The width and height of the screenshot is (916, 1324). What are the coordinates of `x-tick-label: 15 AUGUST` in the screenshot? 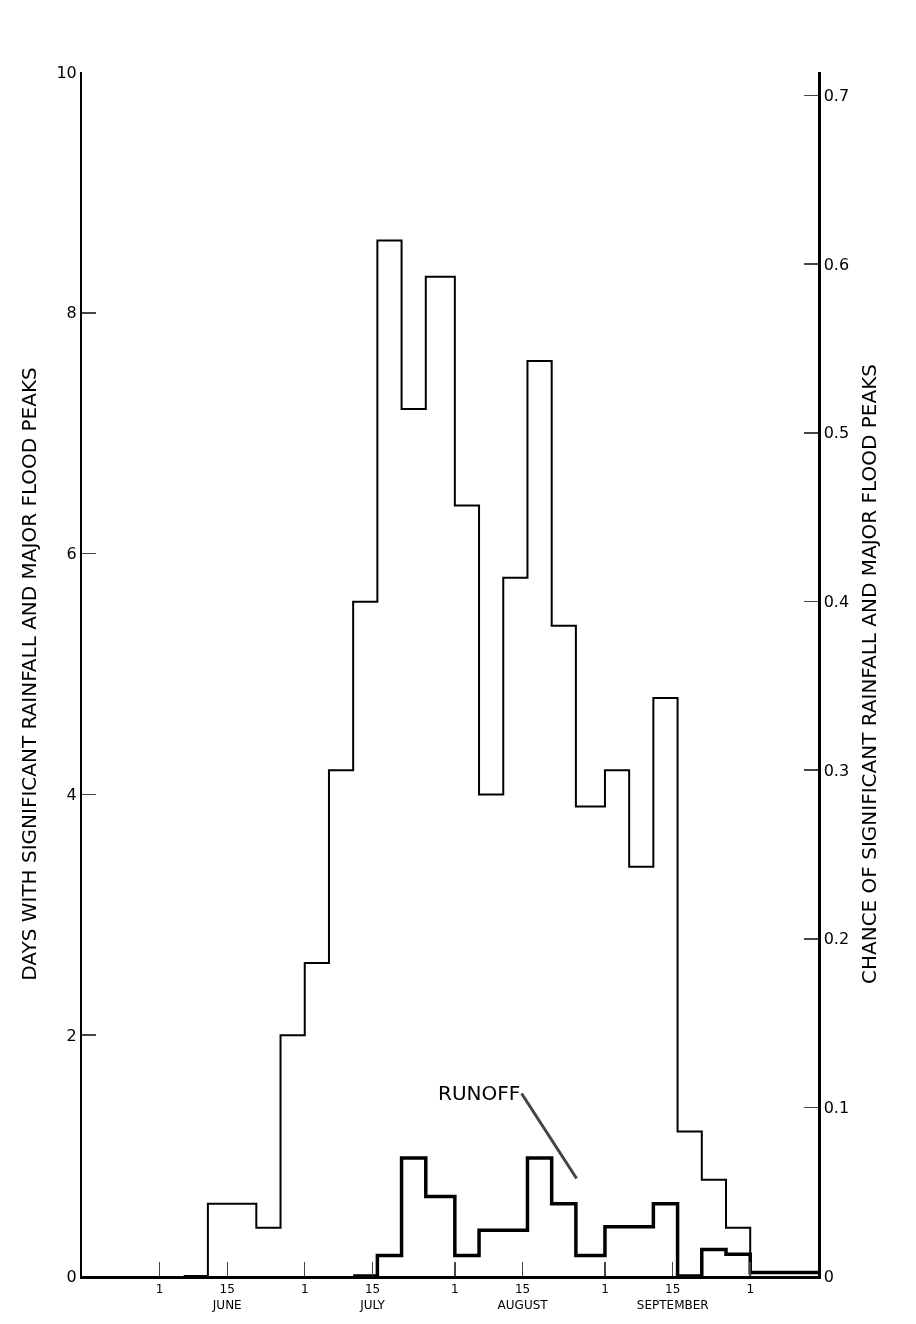 It's located at (523, 1296).